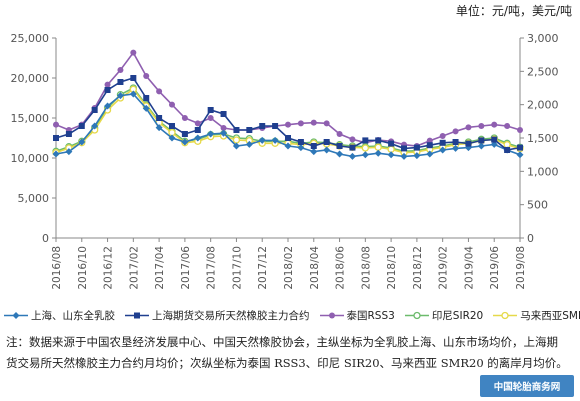 This screenshot has width=580, height=401. What do you see at coordinates (57, 268) in the screenshot?
I see `x-tick-label: 2016/08` at bounding box center [57, 268].